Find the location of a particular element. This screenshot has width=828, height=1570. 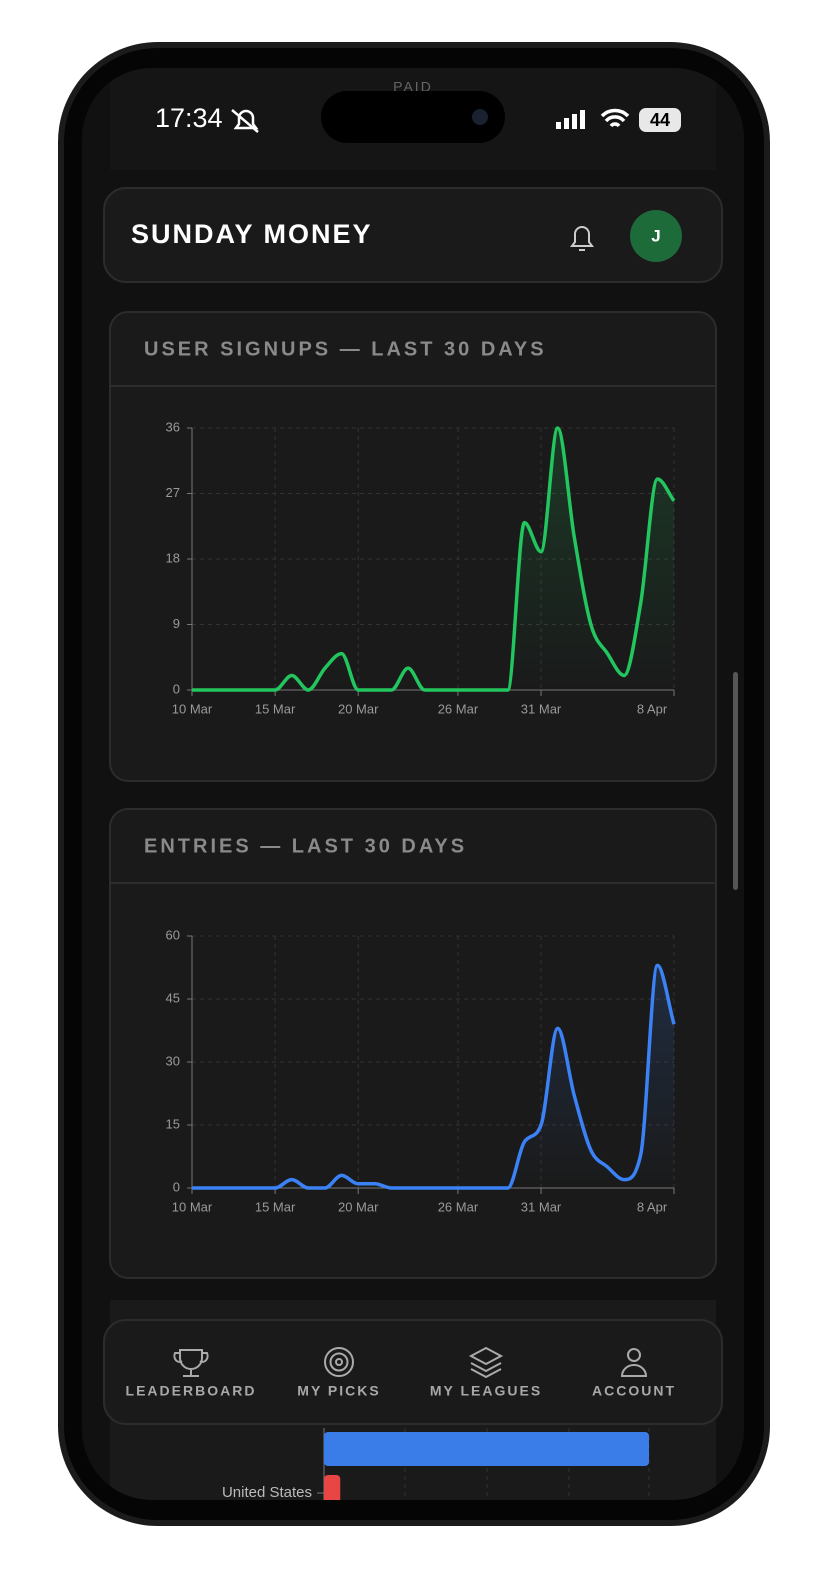

app-title: SUNDAY MONEY is located at coordinates (252, 234).